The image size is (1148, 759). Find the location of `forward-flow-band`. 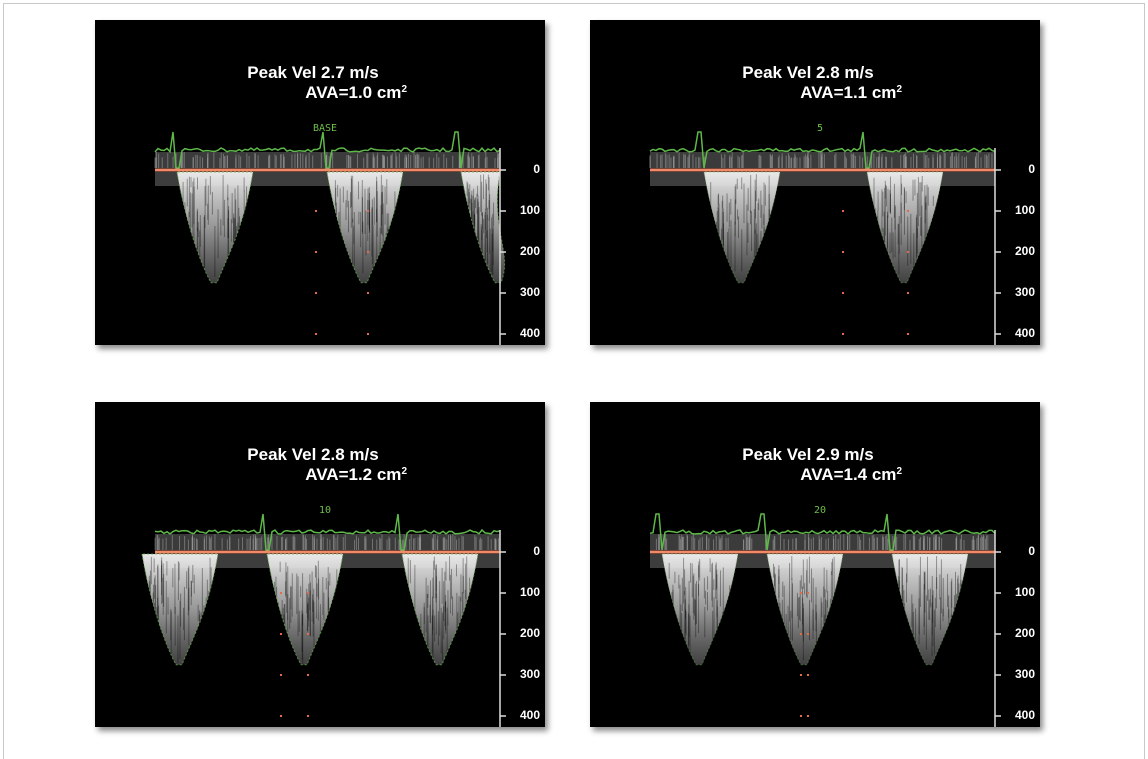

forward-flow-band is located at coordinates (822, 542).